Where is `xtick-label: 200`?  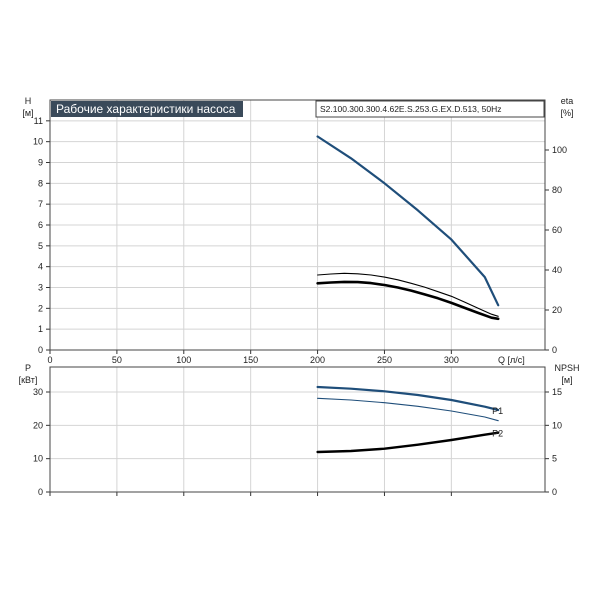 xtick-label: 200 is located at coordinates (317, 360).